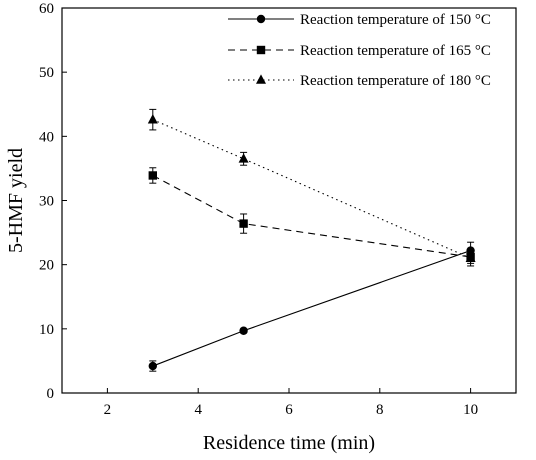 Image resolution: width=536 pixels, height=460 pixels. What do you see at coordinates (46, 202) in the screenshot?
I see `y-tick-label: 30` at bounding box center [46, 202].